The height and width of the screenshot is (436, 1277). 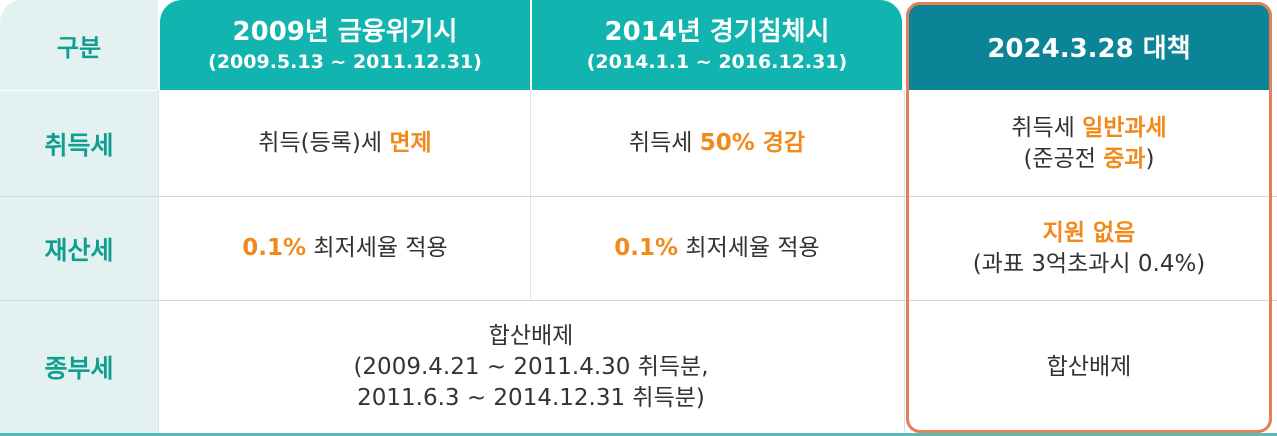 I want to click on cell-highlight: 일반과세, so click(x=1124, y=127).